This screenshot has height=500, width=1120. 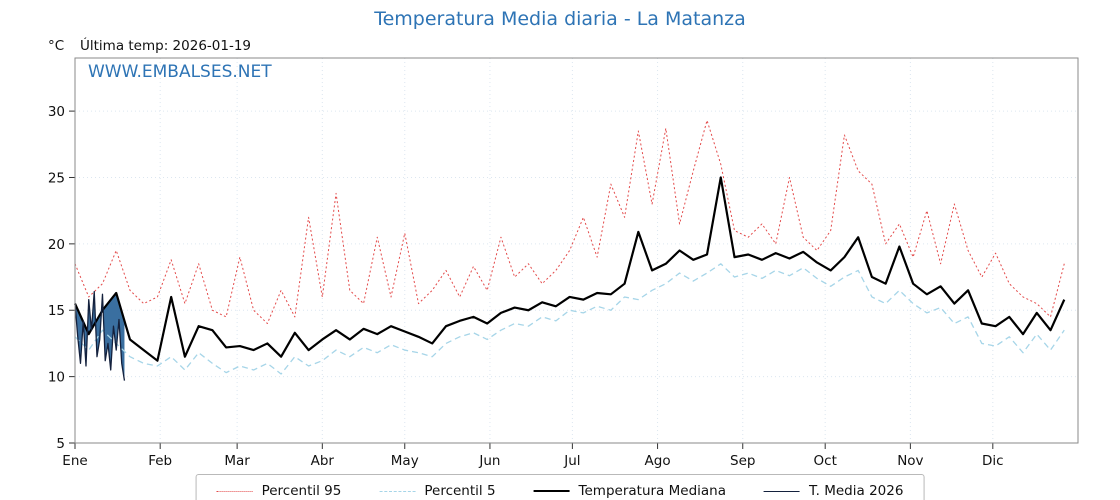 What do you see at coordinates (551, 491) in the screenshot?
I see `mediana-line-sample` at bounding box center [551, 491].